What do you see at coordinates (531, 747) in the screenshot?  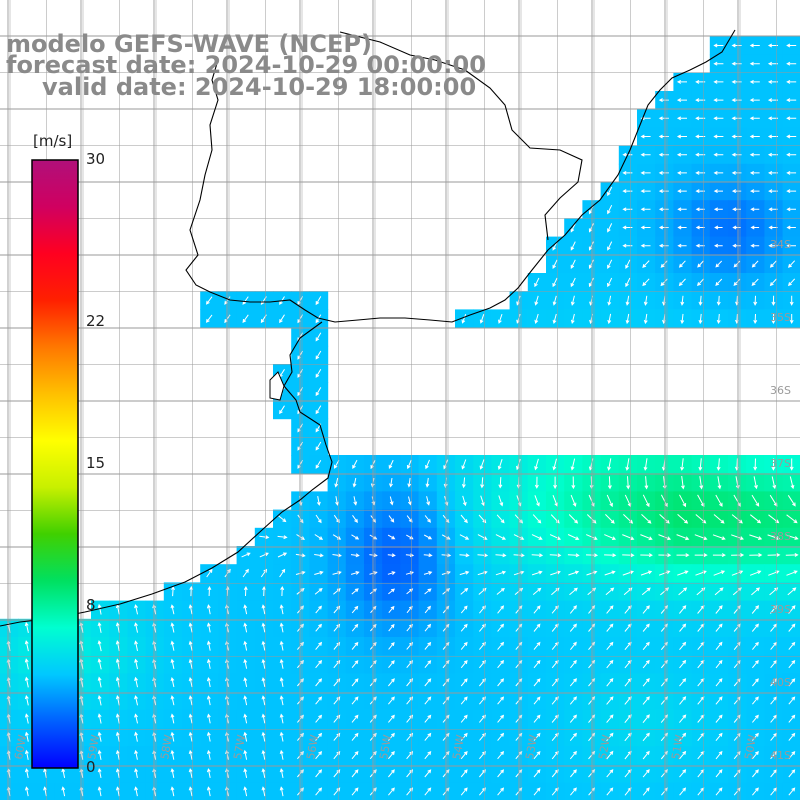 I see `lon-label-7: 53W` at bounding box center [531, 747].